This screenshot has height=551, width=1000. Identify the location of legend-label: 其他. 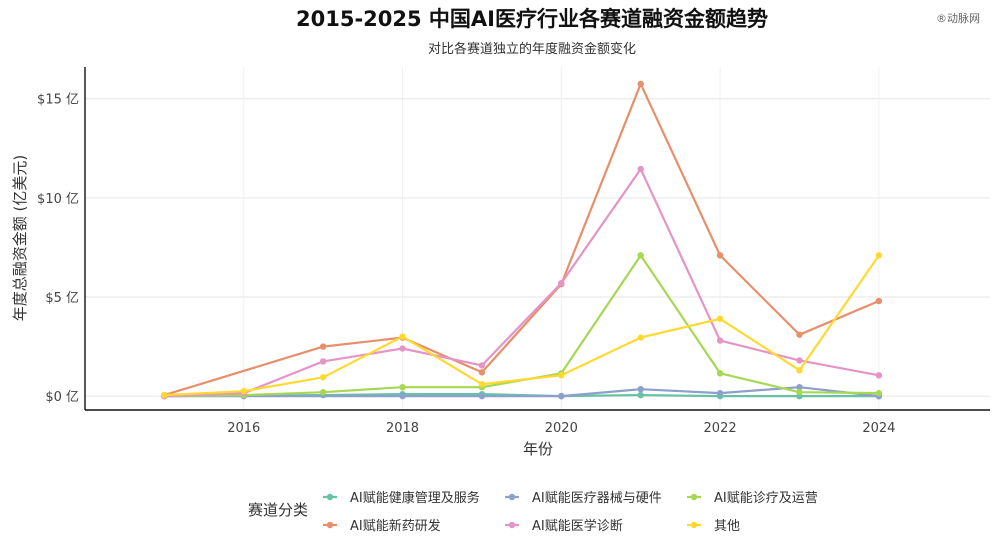
(727, 526).